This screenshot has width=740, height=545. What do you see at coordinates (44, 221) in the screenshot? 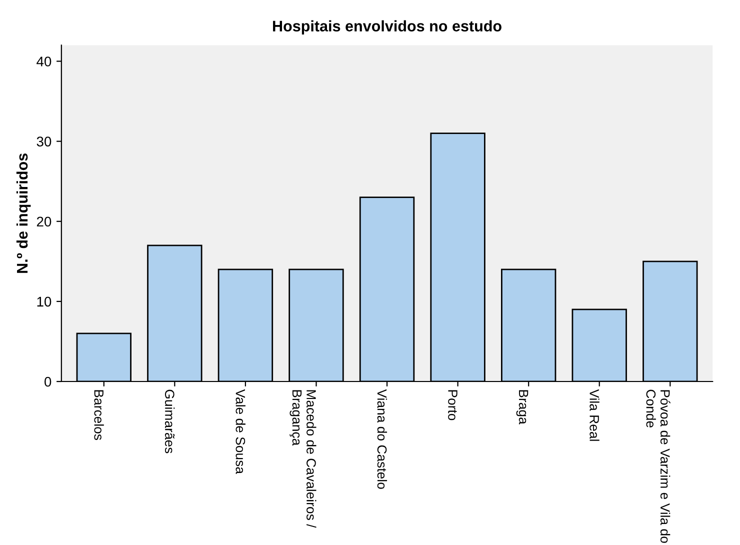
I see `y-tick-label: 20` at bounding box center [44, 221].